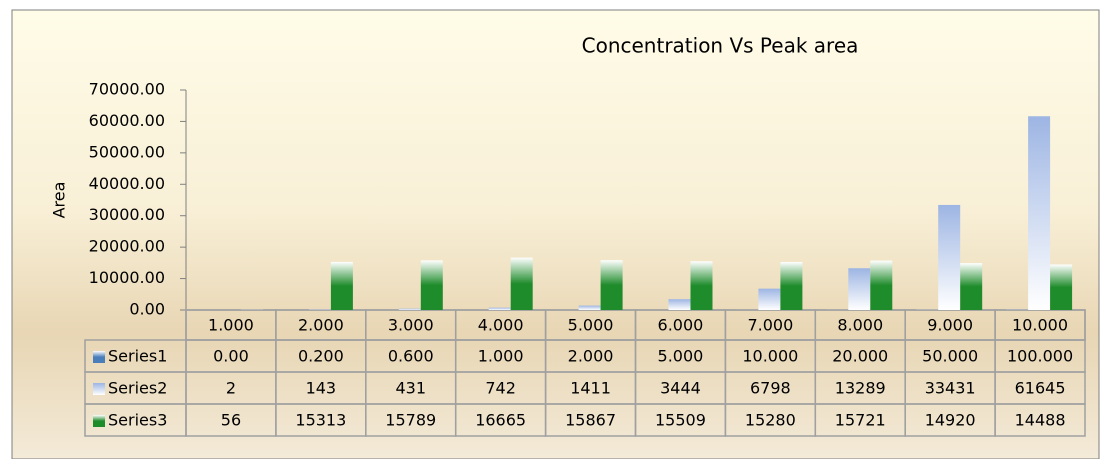 Image resolution: width=1100 pixels, height=459 pixels. What do you see at coordinates (591, 325) in the screenshot?
I see `x-tick-label: 5.000` at bounding box center [591, 325].